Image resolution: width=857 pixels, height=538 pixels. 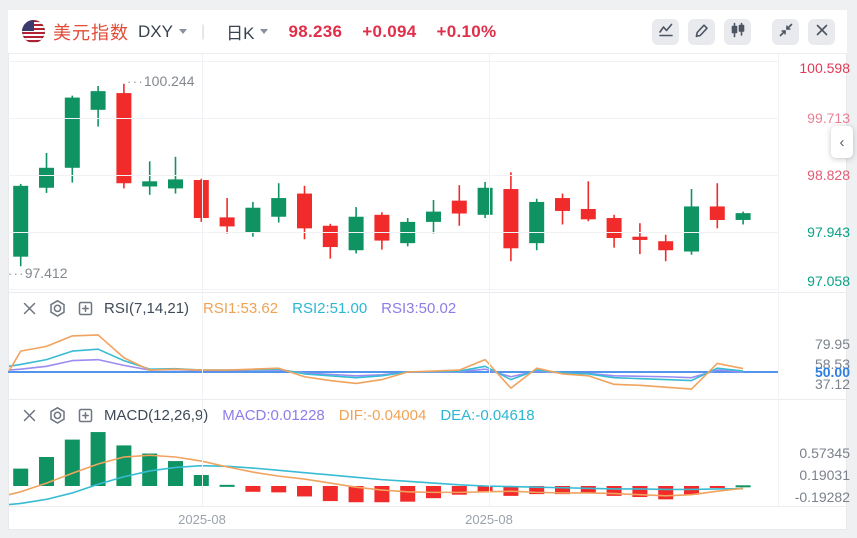 I want to click on rsi-mid-label: 50.00, so click(x=832, y=372).